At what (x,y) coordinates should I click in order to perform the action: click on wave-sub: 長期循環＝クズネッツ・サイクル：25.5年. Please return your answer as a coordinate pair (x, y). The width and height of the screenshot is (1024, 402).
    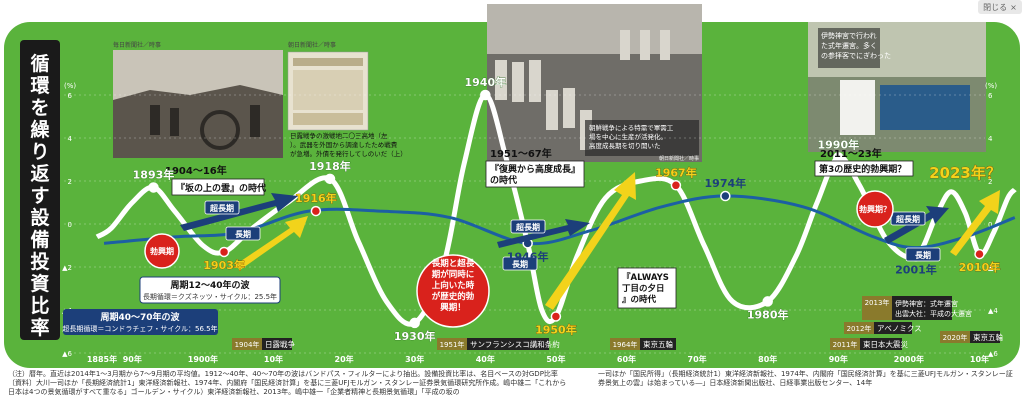
    Looking at the image, I should click on (210, 296).